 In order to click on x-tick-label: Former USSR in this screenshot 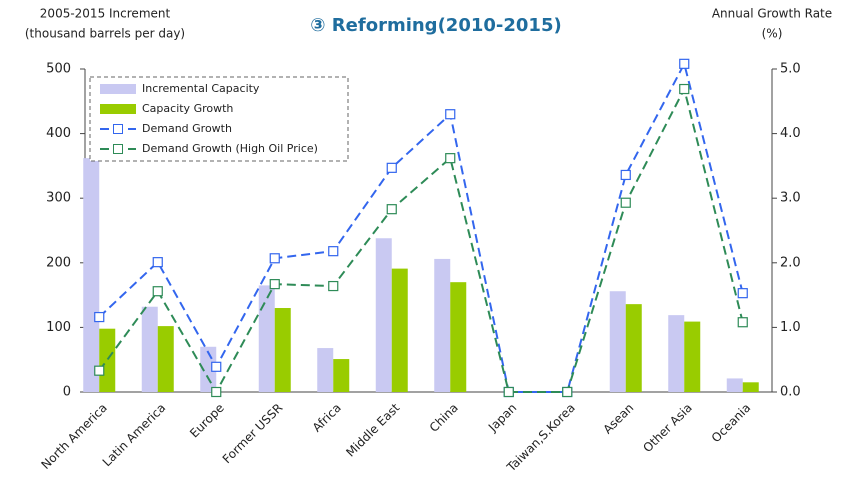, I will do `click(253, 434)`.